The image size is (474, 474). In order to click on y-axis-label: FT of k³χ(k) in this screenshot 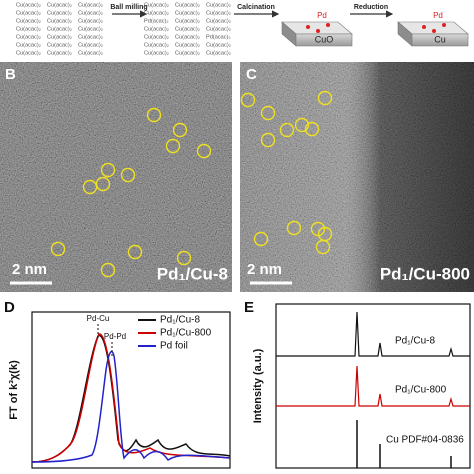, I will do `click(14, 390)`.